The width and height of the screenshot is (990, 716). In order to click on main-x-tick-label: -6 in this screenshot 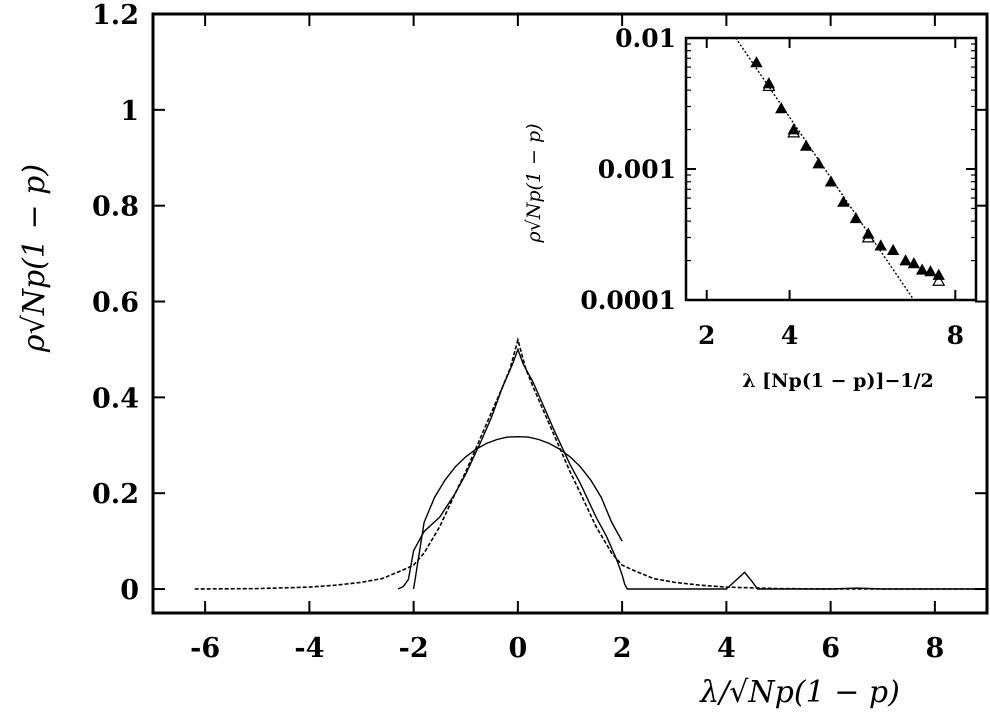, I will do `click(205, 648)`.